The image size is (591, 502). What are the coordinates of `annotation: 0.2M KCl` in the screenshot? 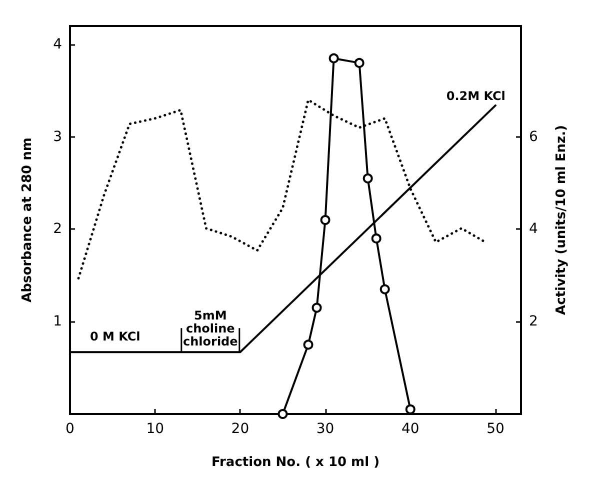 It's located at (476, 95).